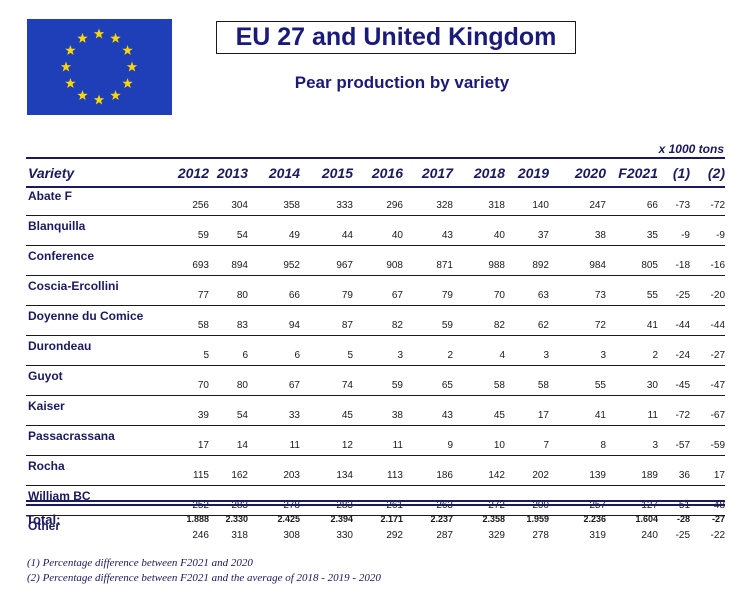 Image resolution: width=750 pixels, height=601 pixels. I want to click on value-cell: -44, so click(707, 320).